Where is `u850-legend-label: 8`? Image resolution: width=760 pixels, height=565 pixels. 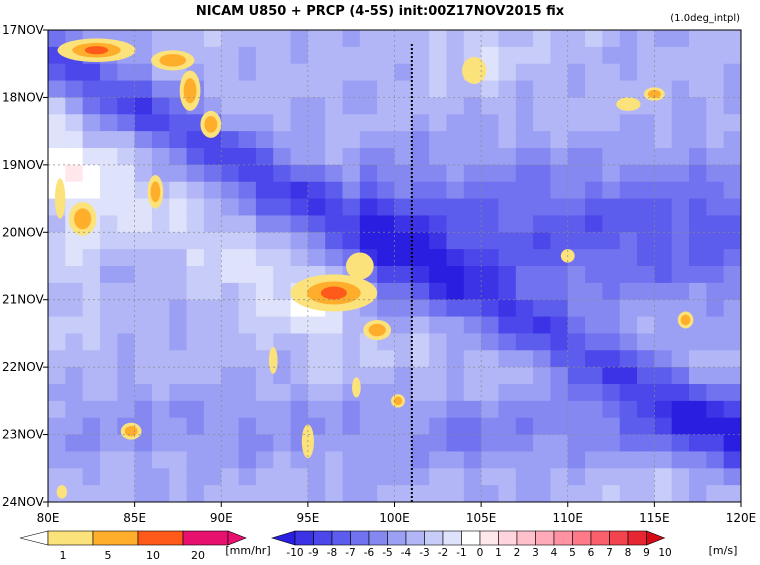 u850-legend-label: 8 is located at coordinates (628, 553).